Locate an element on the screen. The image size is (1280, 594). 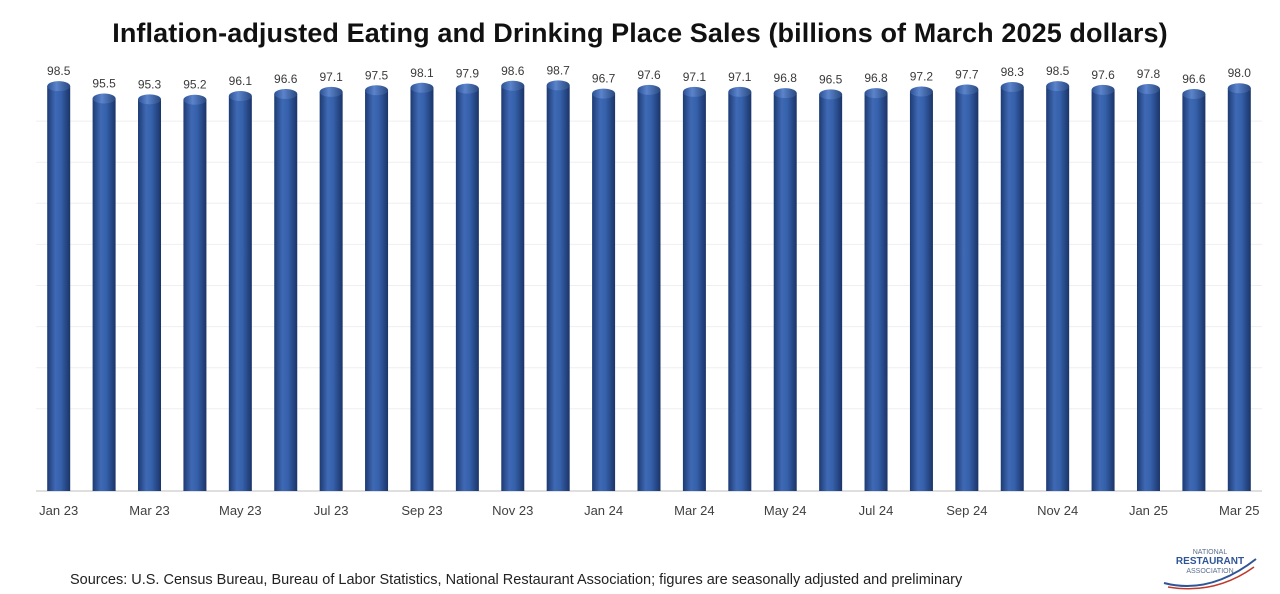
x-tick-label: Jan 24 is located at coordinates (603, 510).